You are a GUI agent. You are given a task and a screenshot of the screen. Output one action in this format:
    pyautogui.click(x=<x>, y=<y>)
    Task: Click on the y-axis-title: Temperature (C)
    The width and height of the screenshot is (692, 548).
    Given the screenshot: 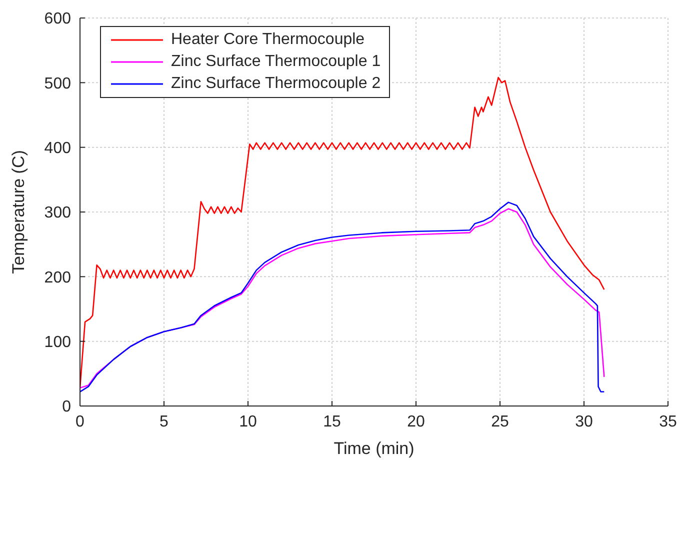 What is the action you would take?
    pyautogui.click(x=18, y=212)
    